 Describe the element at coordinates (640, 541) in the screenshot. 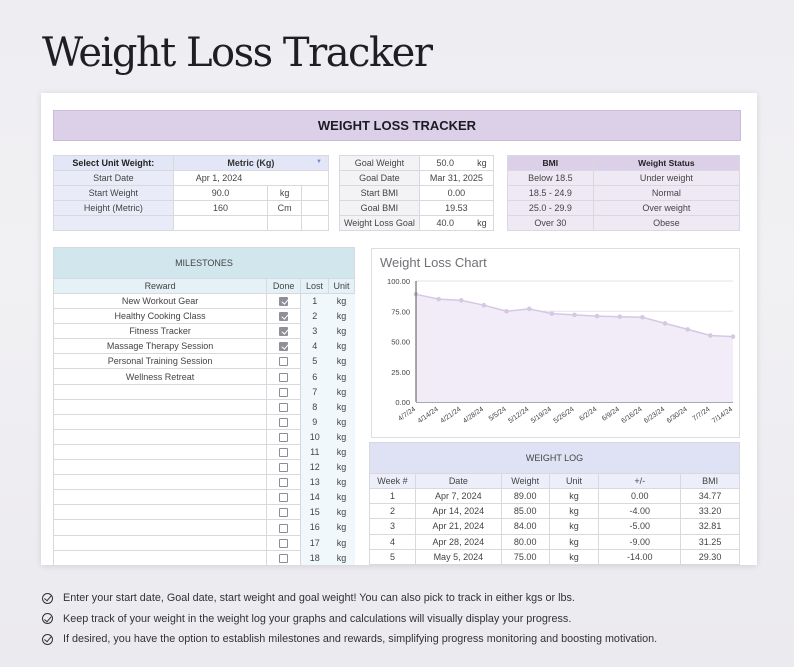

I see `change-cell: -9.00` at that location.